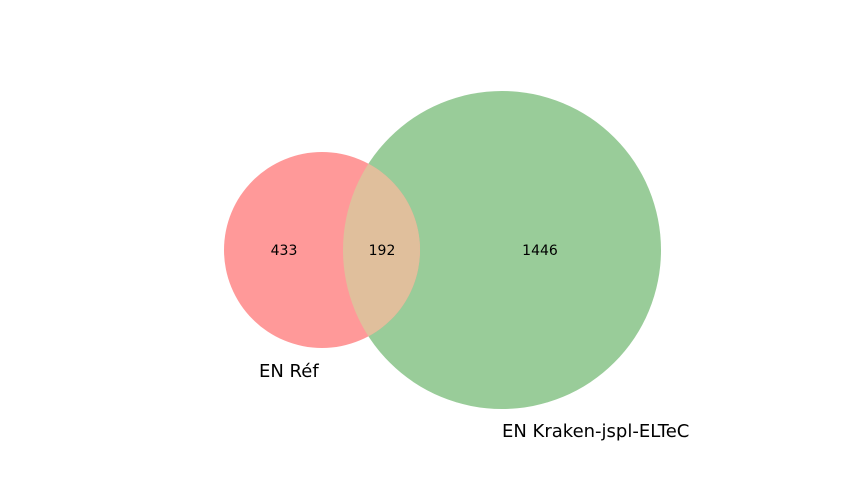 The image size is (864, 504). What do you see at coordinates (382, 251) in the screenshot?
I see `intersection-count: 192` at bounding box center [382, 251].